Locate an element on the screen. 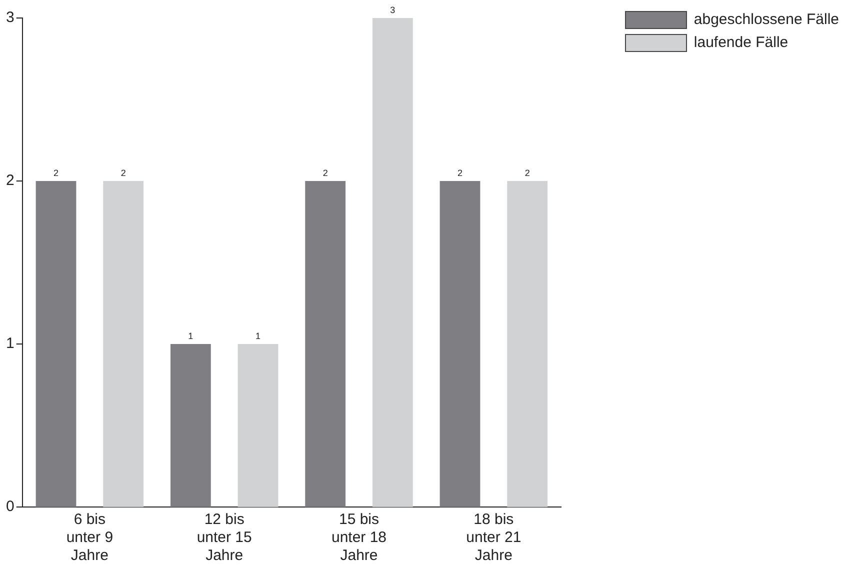  x-tick-label: 15 bis unter 18 Jahre is located at coordinates (359, 537).